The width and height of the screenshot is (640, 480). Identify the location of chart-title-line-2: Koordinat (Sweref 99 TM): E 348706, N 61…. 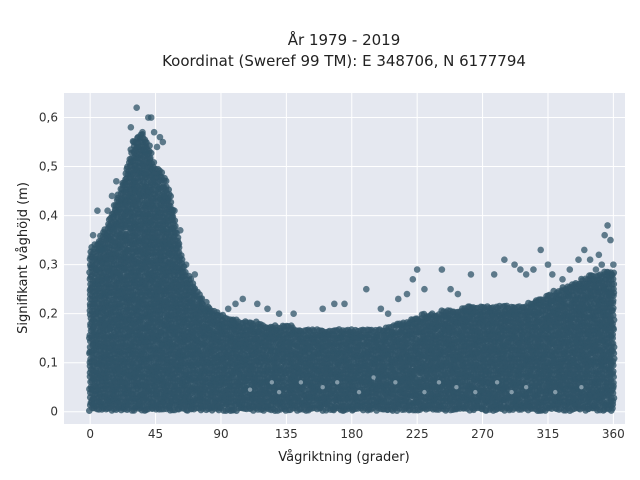
(344, 61).